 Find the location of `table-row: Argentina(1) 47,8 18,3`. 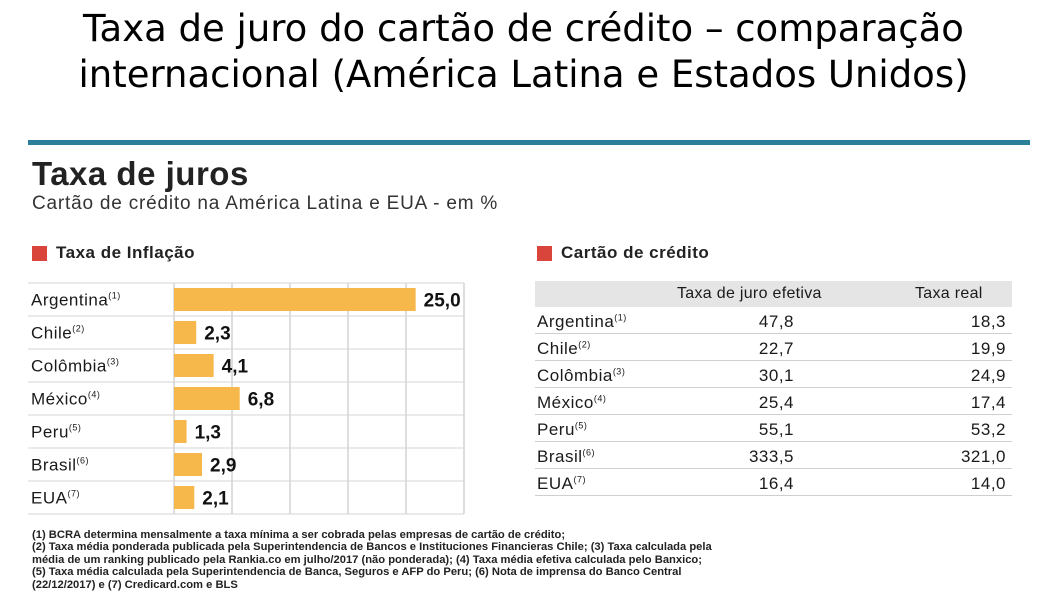

table-row: Argentina(1) 47,8 18,3 is located at coordinates (773, 320).